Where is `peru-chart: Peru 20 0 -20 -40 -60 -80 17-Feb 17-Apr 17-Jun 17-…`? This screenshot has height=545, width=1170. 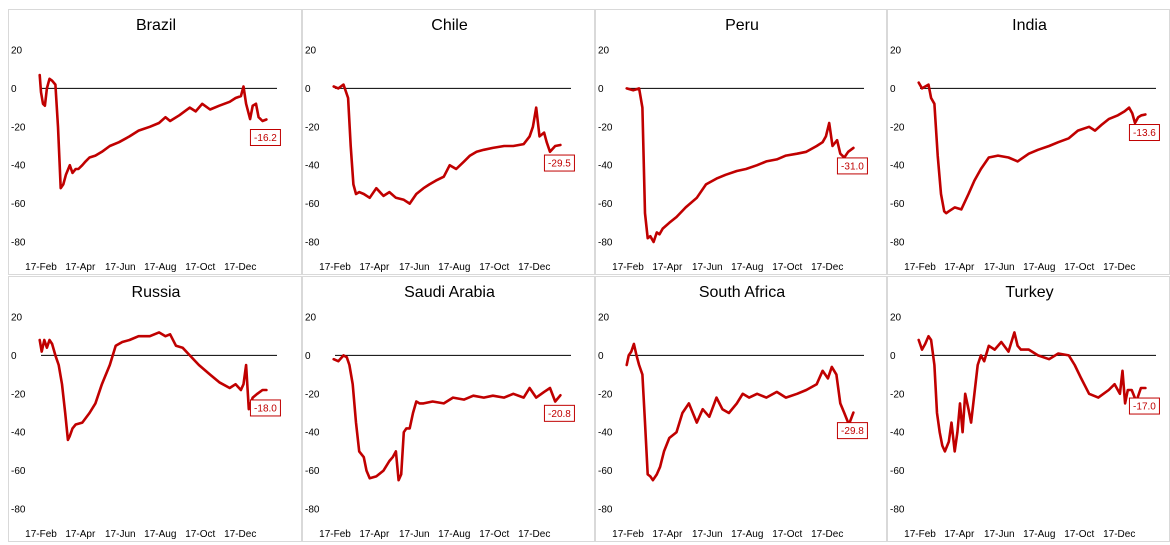
peru-chart: Peru 20 0 -20 -40 -60 -80 17-Feb 17-Apr 17-Jun 17-… is located at coordinates (733, 145).